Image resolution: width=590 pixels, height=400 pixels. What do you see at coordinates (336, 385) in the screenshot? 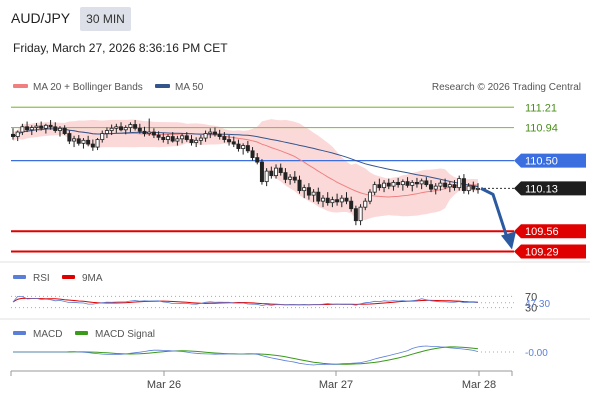
I see `x-tick-label: Mar 27` at bounding box center [336, 385].